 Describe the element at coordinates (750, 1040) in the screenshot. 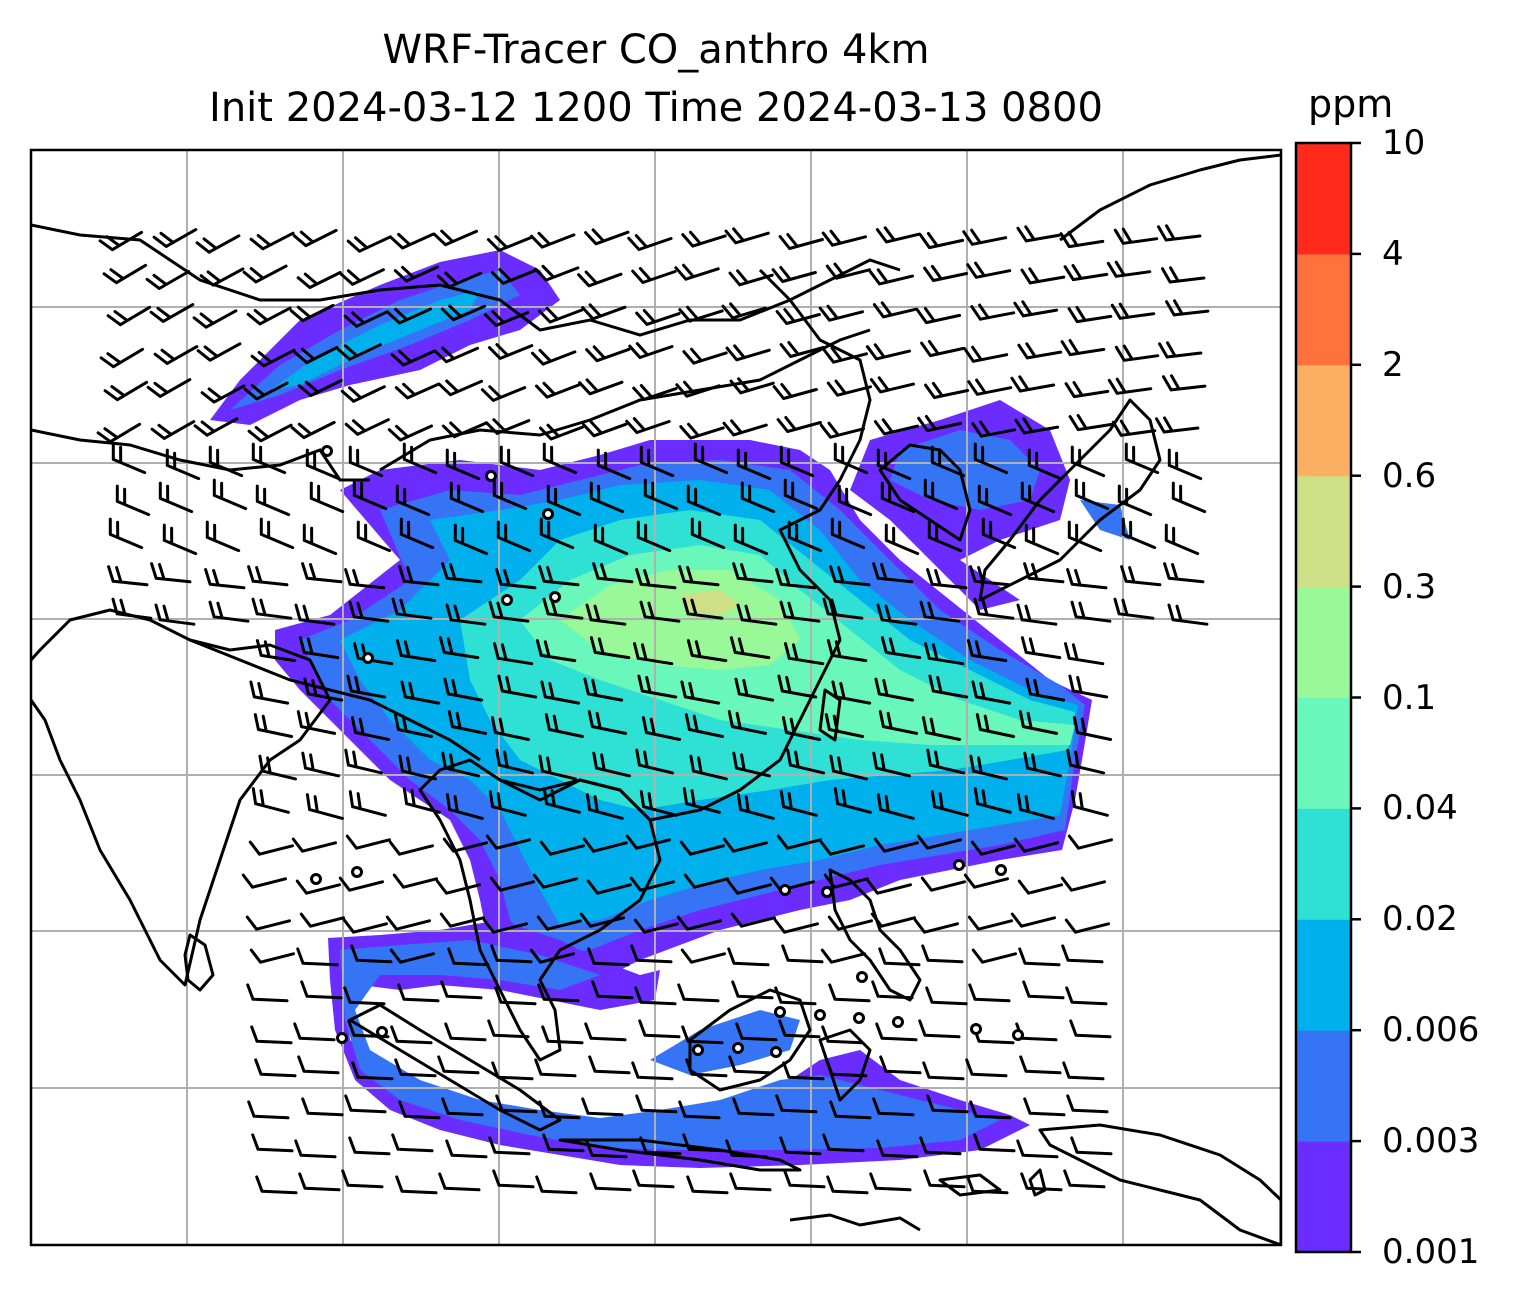

I see `coastline-borneo` at that location.